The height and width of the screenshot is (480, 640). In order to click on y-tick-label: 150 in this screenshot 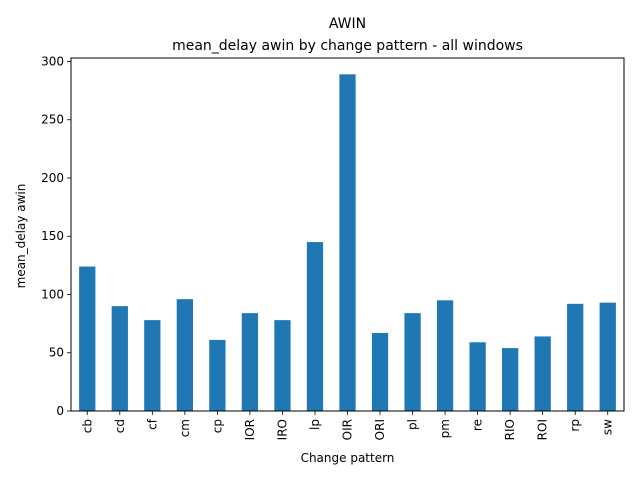, I will do `click(52, 236)`.